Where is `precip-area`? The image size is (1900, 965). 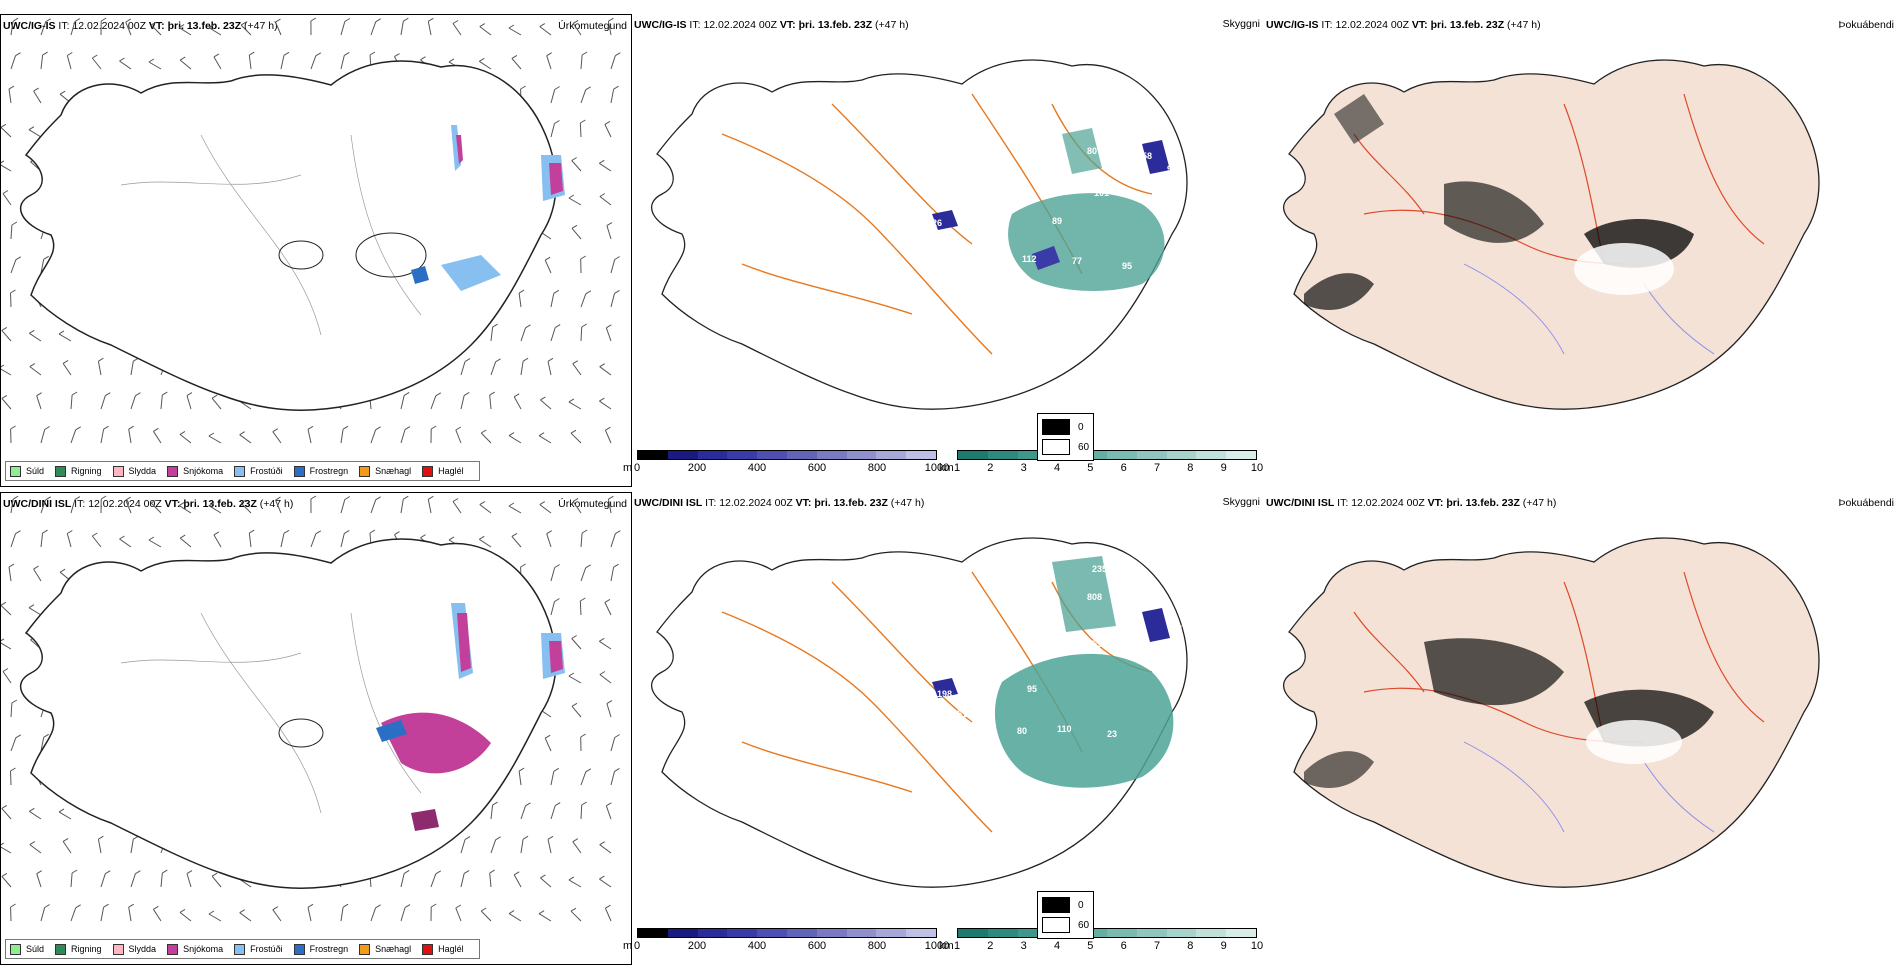
precip-area is located at coordinates (556, 179).